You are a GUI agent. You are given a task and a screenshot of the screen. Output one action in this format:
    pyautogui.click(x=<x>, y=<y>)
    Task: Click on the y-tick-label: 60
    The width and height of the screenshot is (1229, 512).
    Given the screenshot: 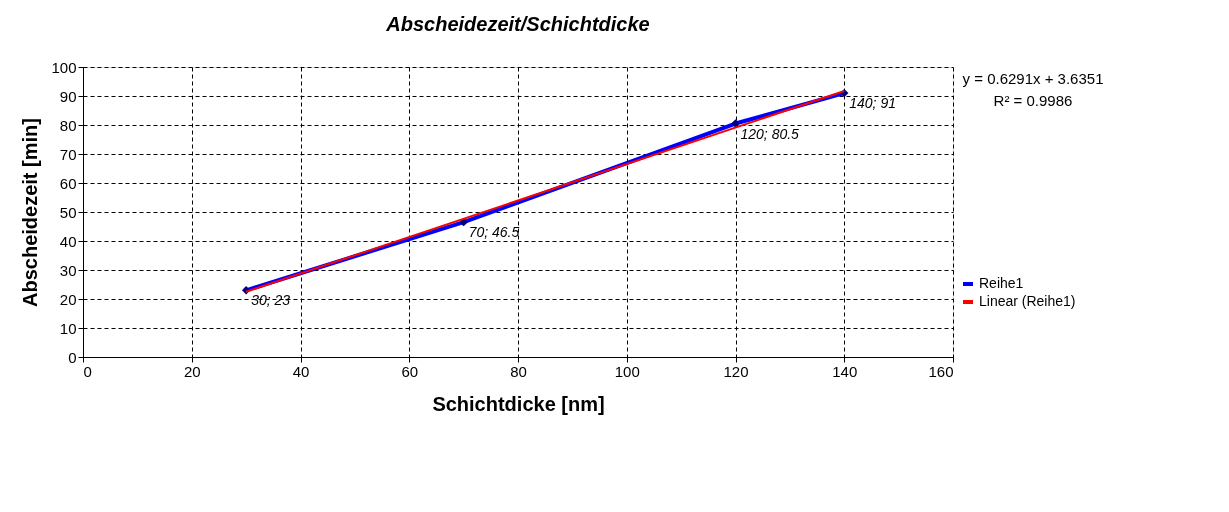 What is the action you would take?
    pyautogui.click(x=68, y=183)
    